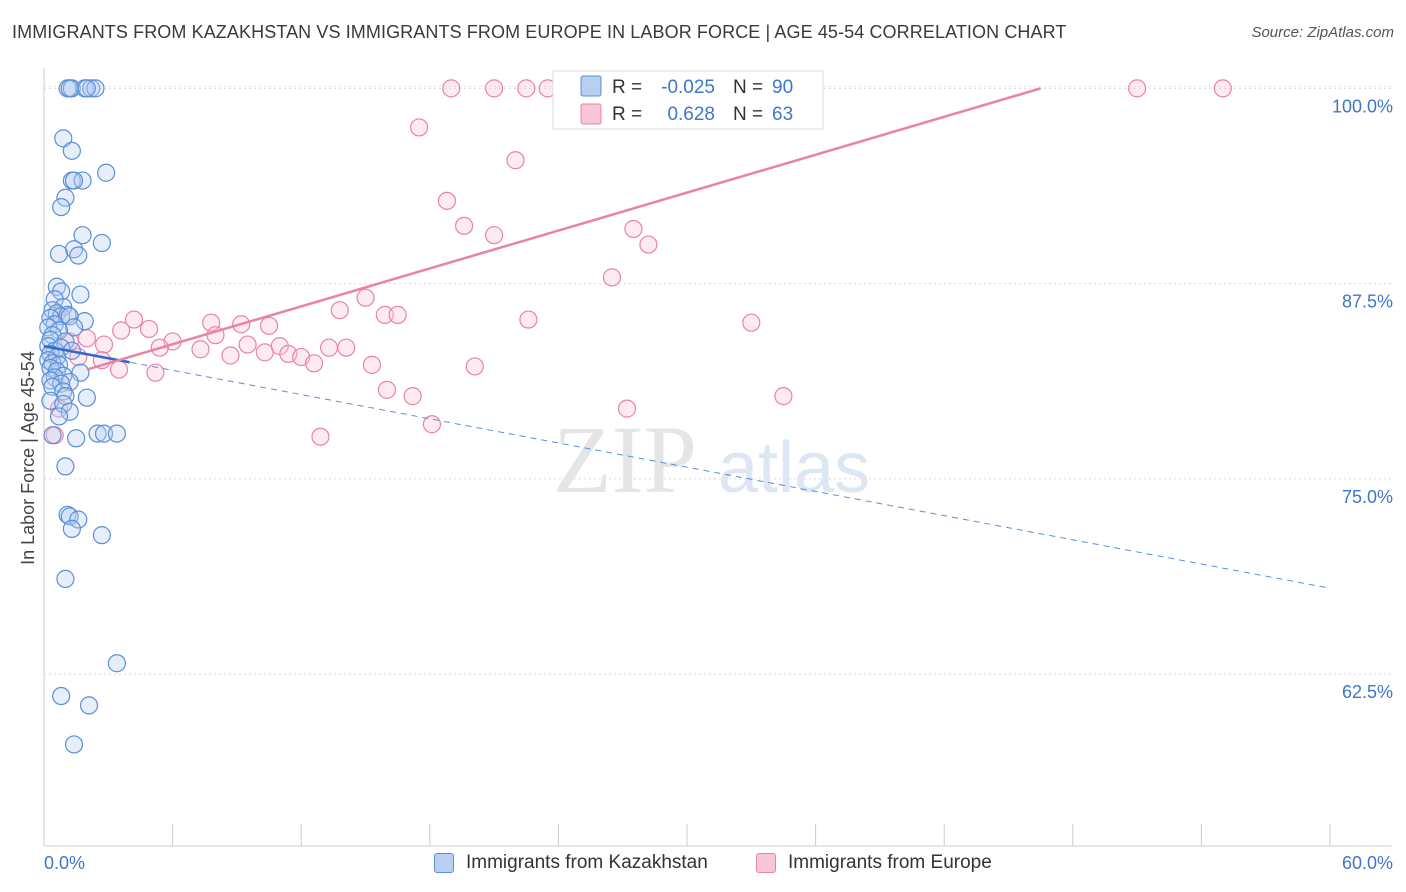  I want to click on watermark-zip: ZIP, so click(625, 459).